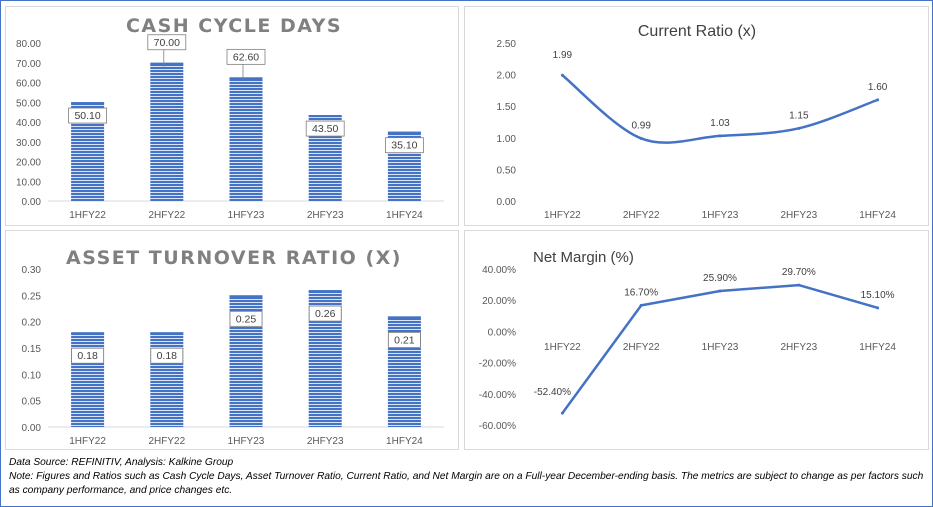 The image size is (933, 507). I want to click on y-tick-label: 0.00%, so click(502, 332).